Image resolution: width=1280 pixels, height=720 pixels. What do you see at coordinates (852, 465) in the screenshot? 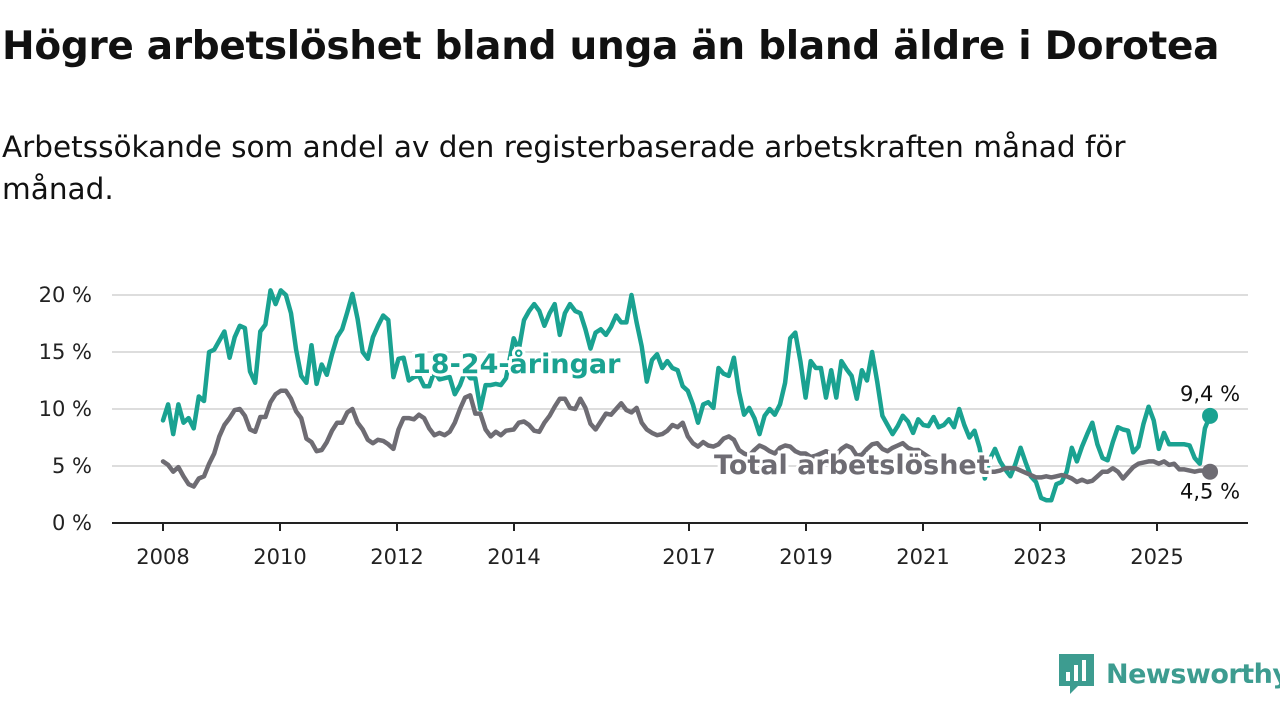
I see `series-label-total: Total arbetslöshet` at bounding box center [852, 465].